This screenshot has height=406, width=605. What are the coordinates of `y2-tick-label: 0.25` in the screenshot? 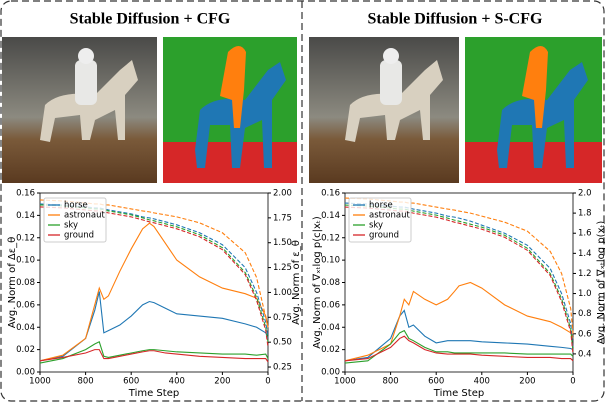 It's located at (282, 368).